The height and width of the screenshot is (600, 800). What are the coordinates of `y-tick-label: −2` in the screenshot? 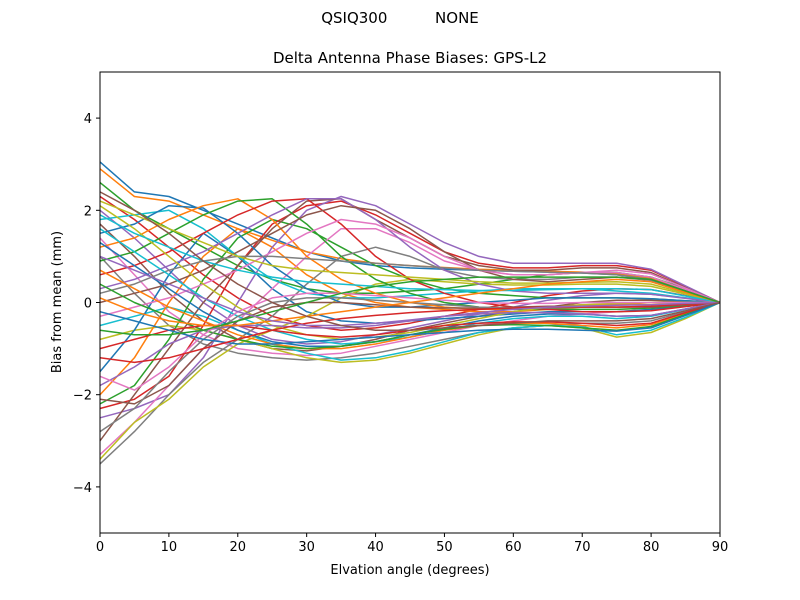 It's located at (82, 396).